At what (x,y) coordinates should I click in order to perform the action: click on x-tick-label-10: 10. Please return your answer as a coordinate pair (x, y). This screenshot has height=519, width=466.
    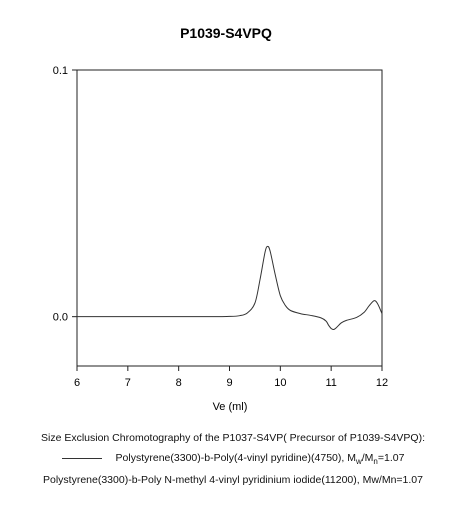
    Looking at the image, I should click on (280, 383).